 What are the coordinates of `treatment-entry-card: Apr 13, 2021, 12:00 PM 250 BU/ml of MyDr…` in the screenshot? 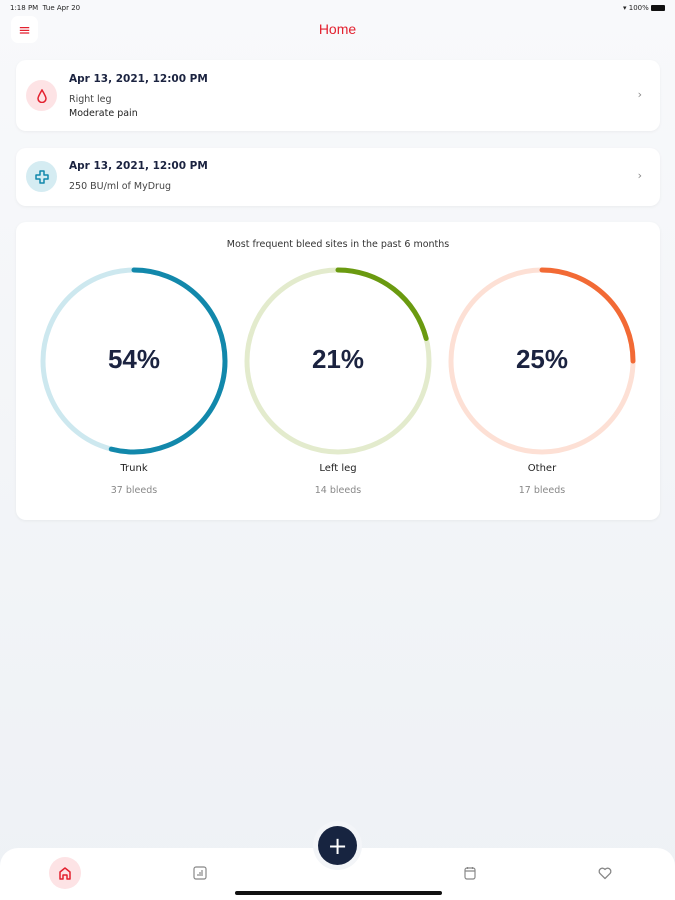 It's located at (338, 177).